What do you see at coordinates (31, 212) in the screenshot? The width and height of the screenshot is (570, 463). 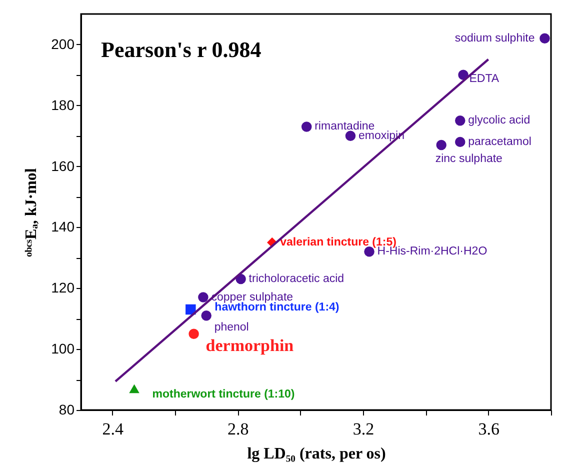 I see `y-axis-title: ᵒᵇᶜˢEₐ, kJ·mol` at bounding box center [31, 212].